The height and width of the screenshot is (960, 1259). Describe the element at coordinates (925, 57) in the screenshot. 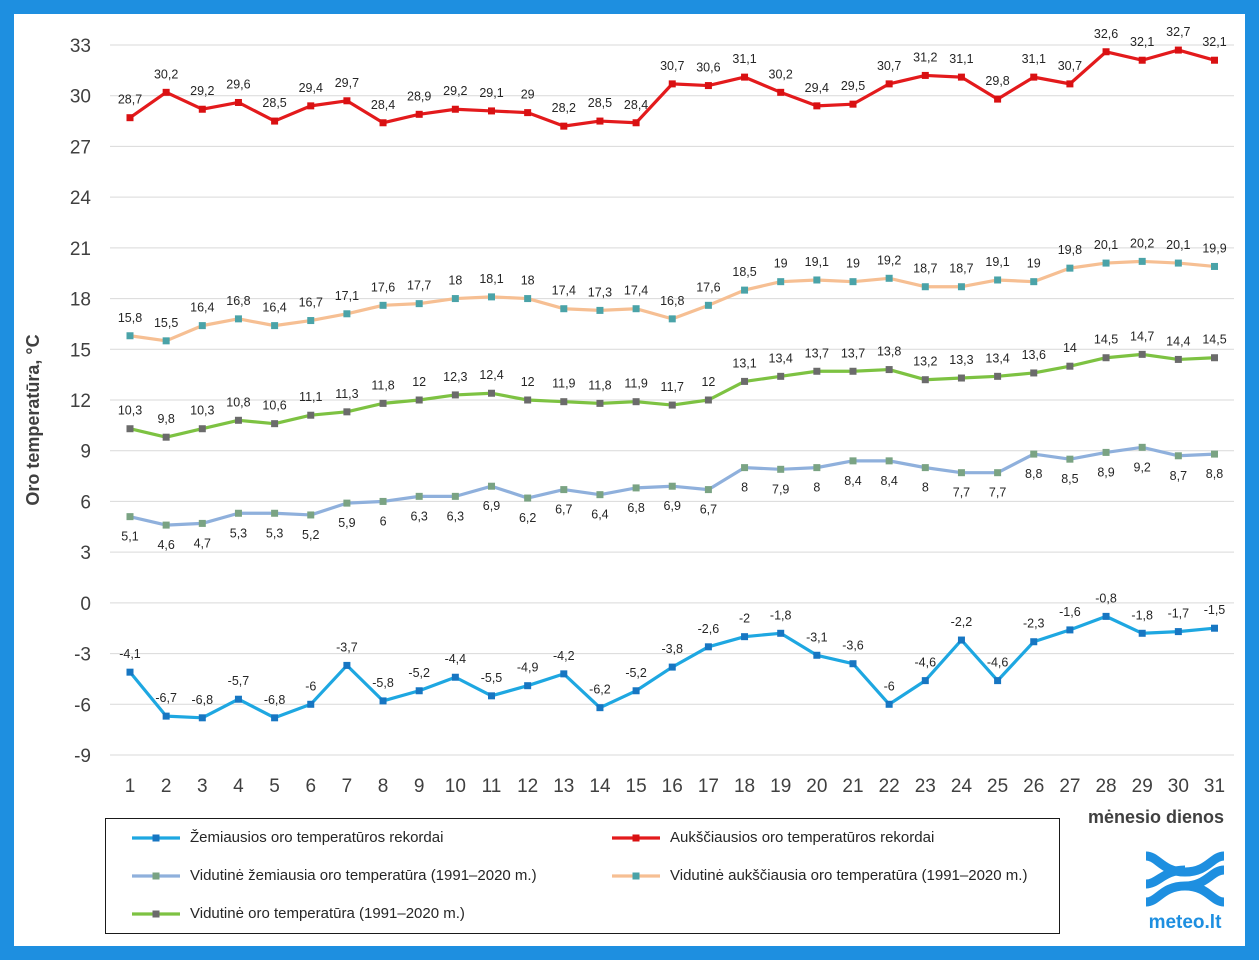

I see `data-label: 31,2` at that location.